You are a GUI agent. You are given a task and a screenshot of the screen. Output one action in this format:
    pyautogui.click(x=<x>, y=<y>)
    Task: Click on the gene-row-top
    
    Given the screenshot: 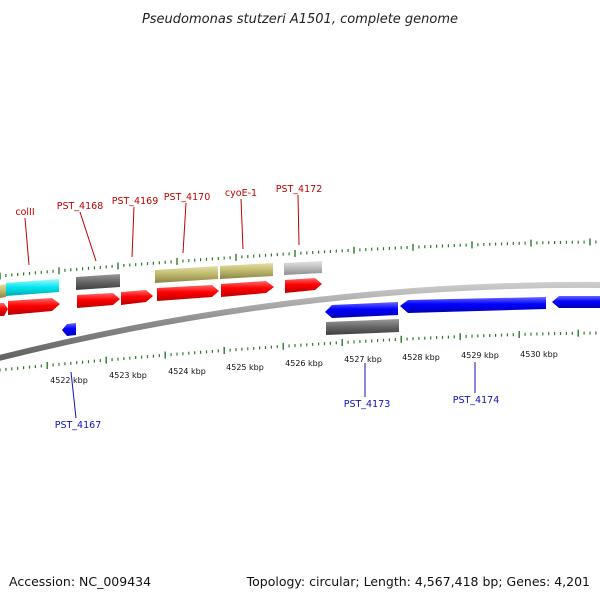 What is the action you would take?
    pyautogui.click(x=161, y=279)
    